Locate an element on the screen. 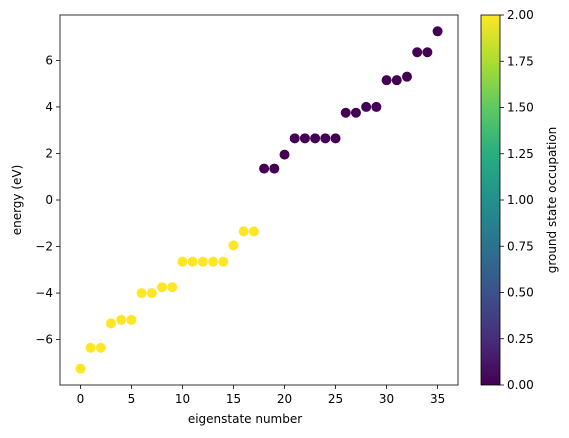 The width and height of the screenshot is (569, 438). colorbar-label: ground state occupation is located at coordinates (552, 200).